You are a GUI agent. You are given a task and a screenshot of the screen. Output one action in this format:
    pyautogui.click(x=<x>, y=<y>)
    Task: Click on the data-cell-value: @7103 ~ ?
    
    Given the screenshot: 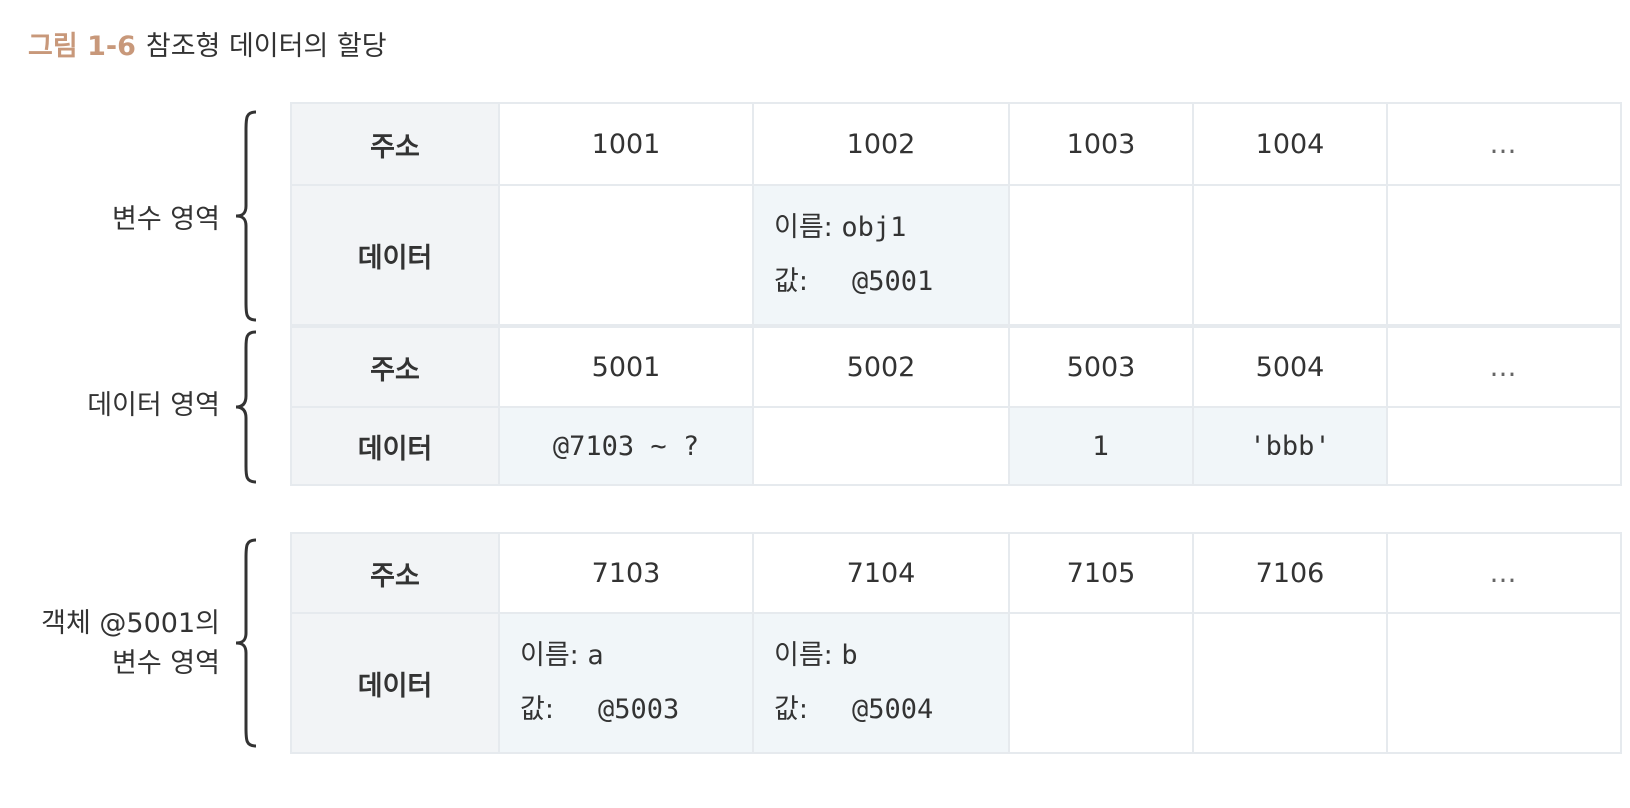 What is the action you would take?
    pyautogui.click(x=626, y=446)
    